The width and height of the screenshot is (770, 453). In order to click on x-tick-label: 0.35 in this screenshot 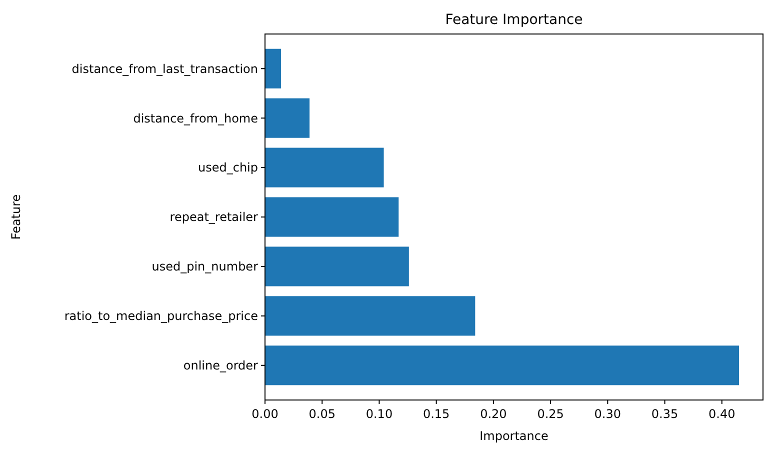, I will do `click(664, 414)`.